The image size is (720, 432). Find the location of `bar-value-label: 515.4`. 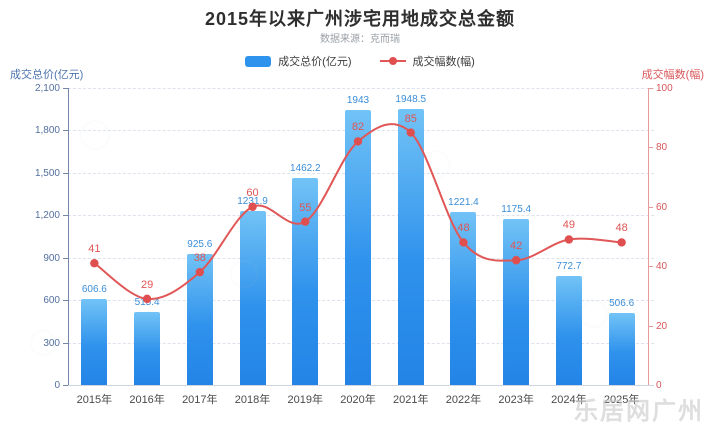

bar-value-label: 515.4 is located at coordinates (147, 303).